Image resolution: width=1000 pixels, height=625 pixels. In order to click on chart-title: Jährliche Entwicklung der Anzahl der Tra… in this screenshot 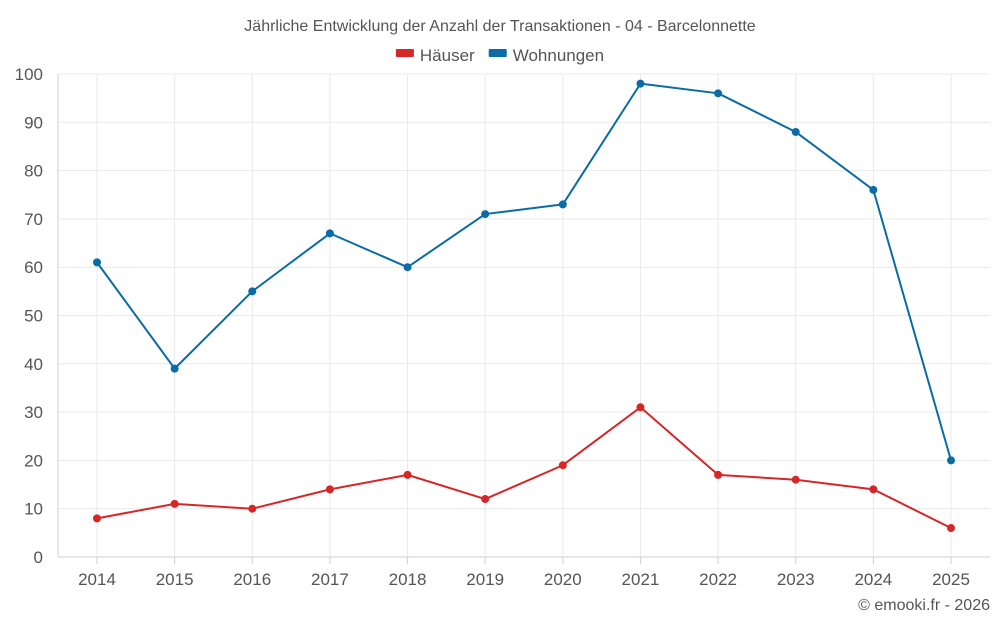, I will do `click(500, 26)`.